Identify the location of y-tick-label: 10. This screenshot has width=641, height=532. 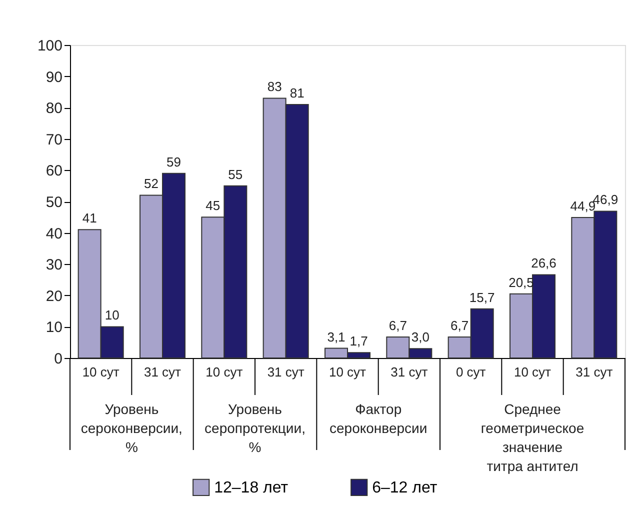
(54, 327).